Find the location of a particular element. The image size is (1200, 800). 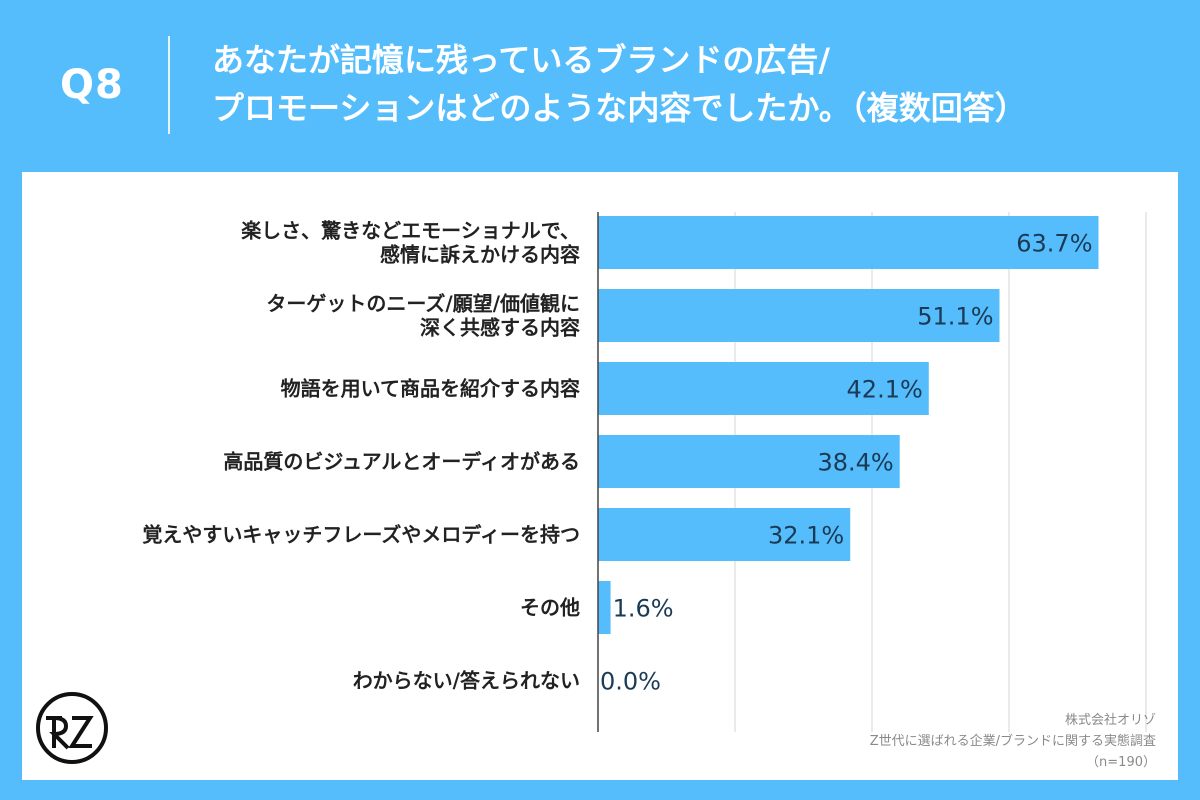

value-label-6: 1.6% is located at coordinates (643, 609).